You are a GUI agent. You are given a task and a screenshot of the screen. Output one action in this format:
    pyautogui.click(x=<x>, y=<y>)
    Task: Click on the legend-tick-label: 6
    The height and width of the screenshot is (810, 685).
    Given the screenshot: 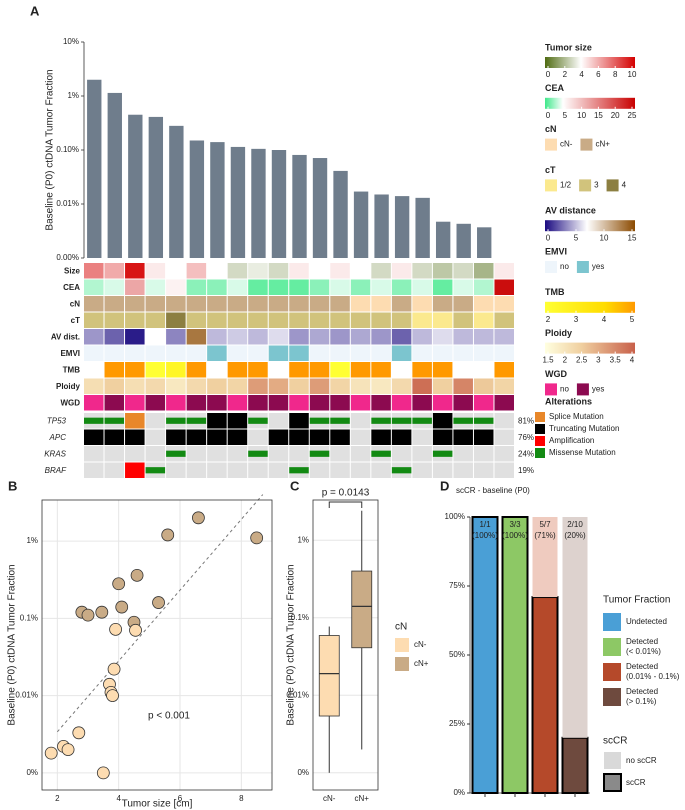 What is the action you would take?
    pyautogui.click(x=598, y=74)
    